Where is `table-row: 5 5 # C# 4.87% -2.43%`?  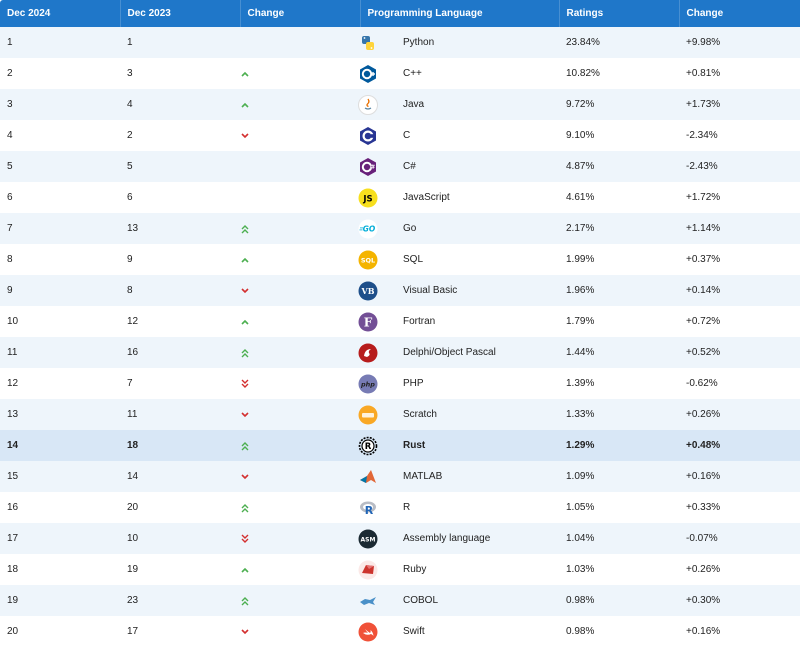
table-row: 5 5 # C# 4.87% -2.43% is located at coordinates (400, 166).